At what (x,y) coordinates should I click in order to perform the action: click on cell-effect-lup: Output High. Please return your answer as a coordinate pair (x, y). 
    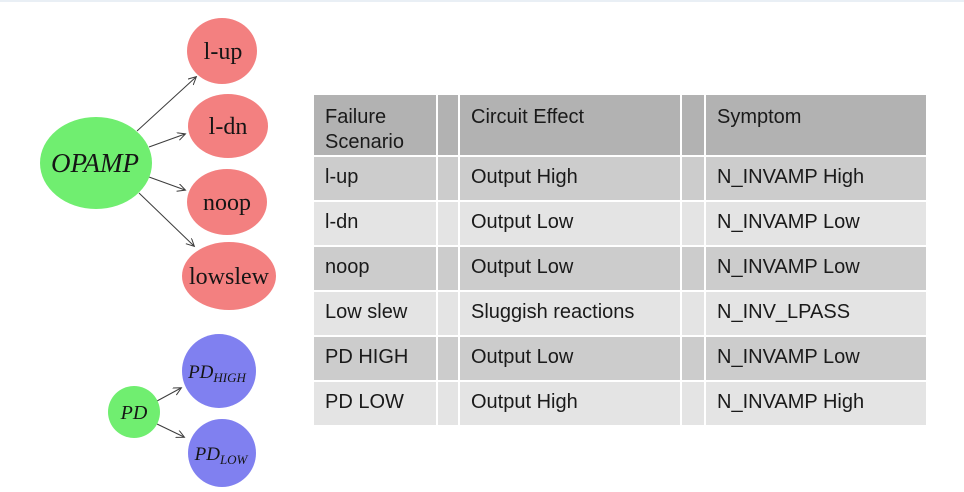
    Looking at the image, I should click on (570, 178).